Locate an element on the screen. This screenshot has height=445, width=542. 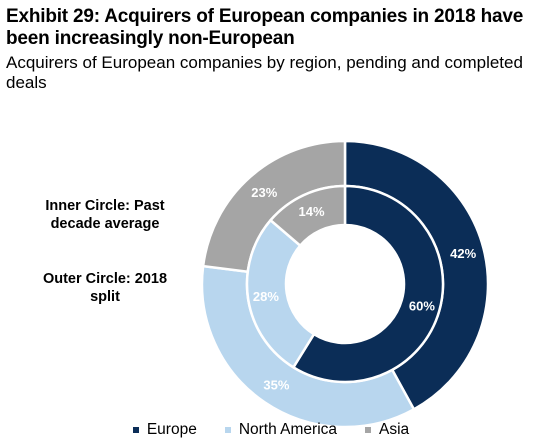
legend-item-europe: Europe is located at coordinates (164, 430).